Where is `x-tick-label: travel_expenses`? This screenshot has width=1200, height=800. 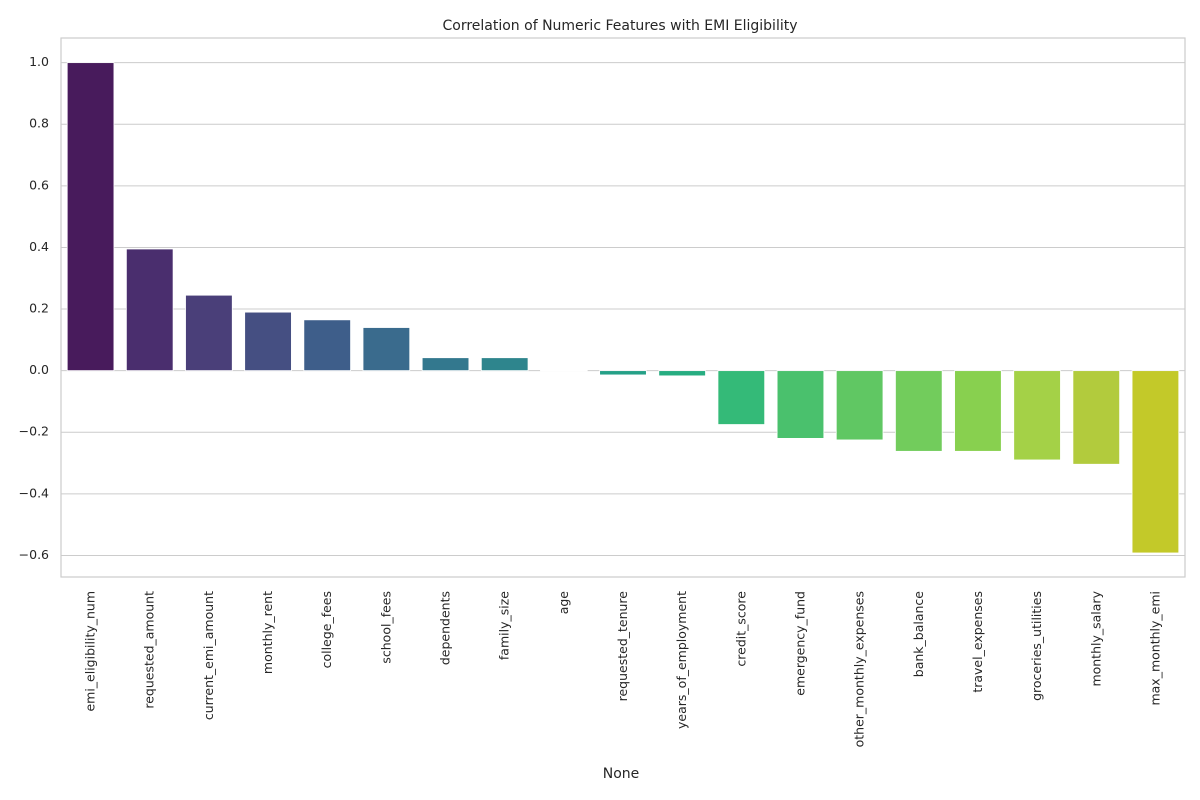 x-tick-label: travel_expenses is located at coordinates (977, 642).